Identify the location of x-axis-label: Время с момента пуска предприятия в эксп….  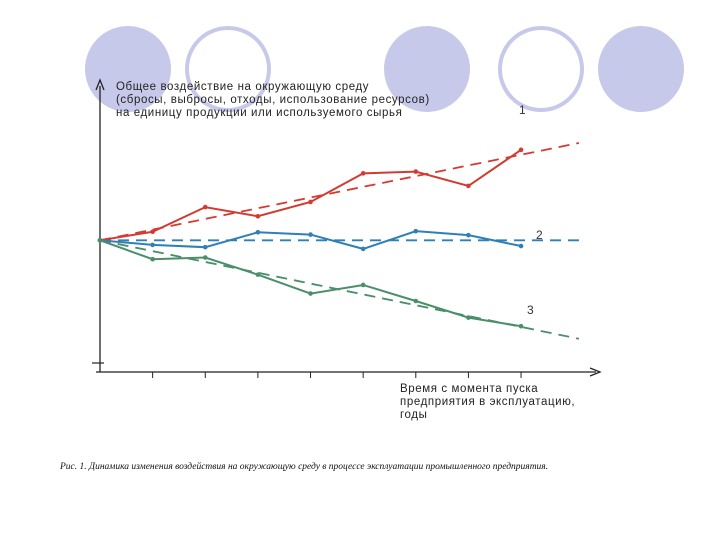
(488, 402).